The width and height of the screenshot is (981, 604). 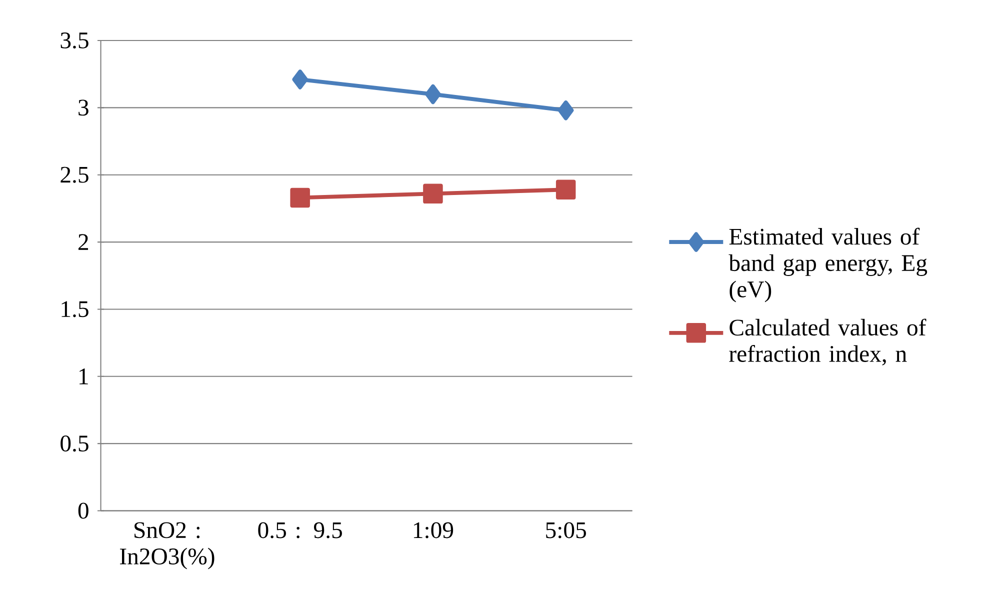 I want to click on y-tick-label: 0.5, so click(x=74, y=444).